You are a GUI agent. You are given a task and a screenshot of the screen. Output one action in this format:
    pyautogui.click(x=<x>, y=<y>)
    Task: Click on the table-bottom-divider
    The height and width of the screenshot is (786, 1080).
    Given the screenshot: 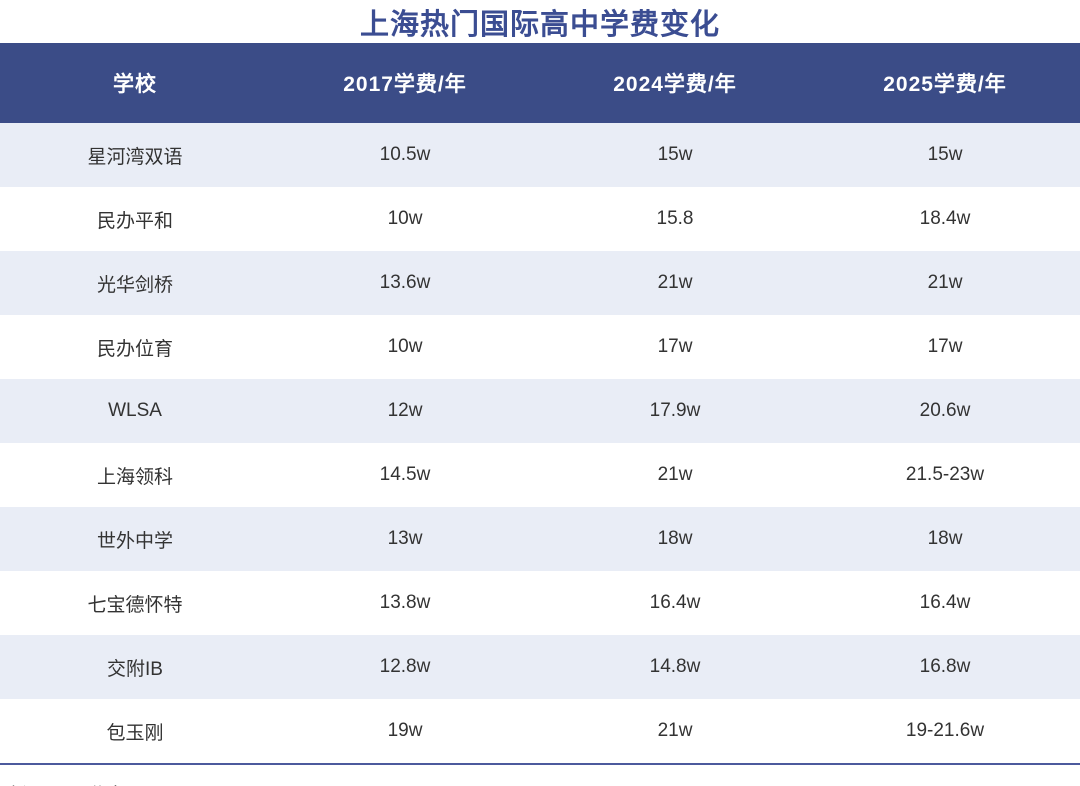 What is the action you would take?
    pyautogui.click(x=540, y=764)
    